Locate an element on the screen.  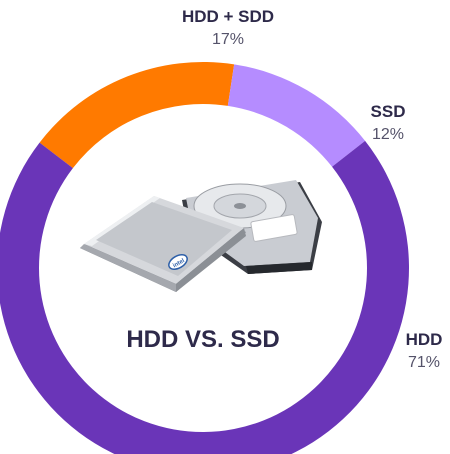
slice-label-ssd: SSD 12% is located at coordinates (388, 122).